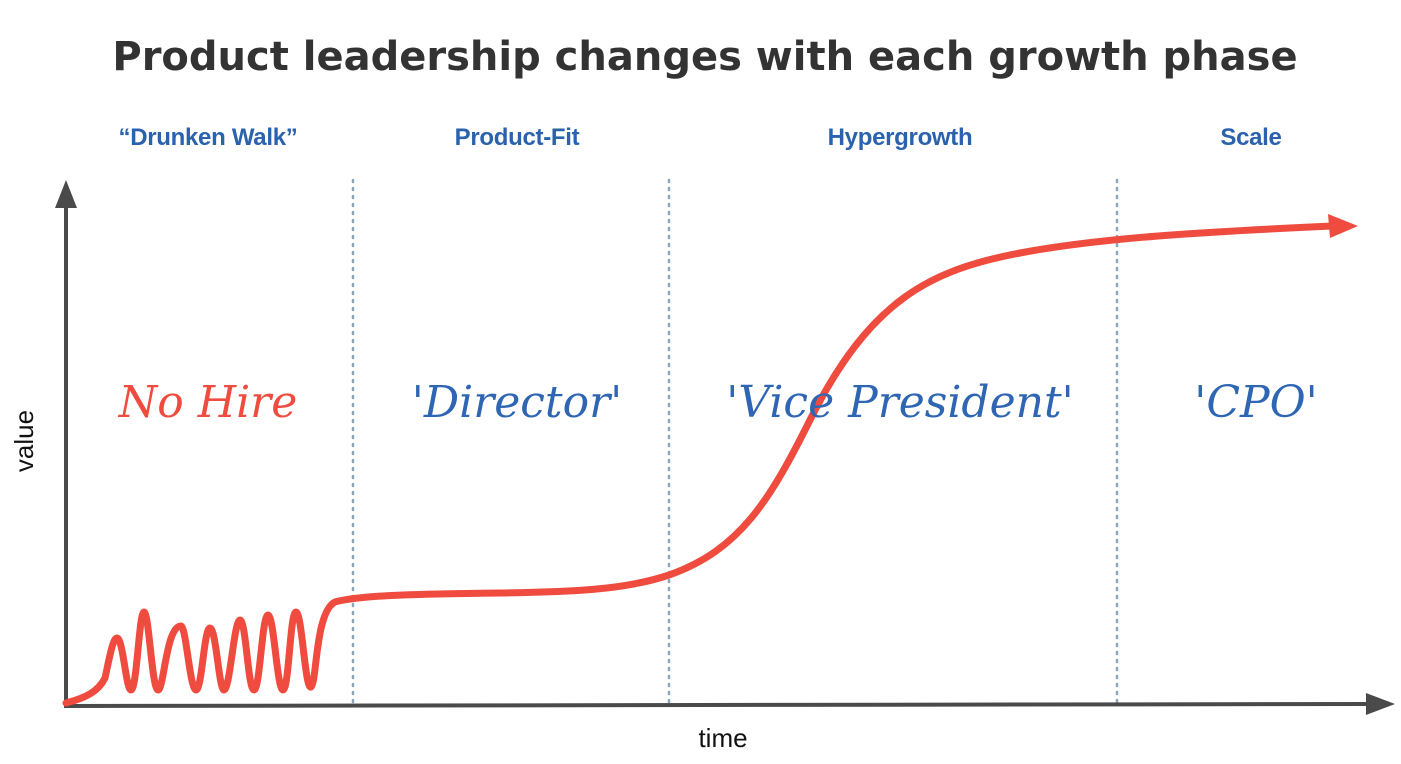 Image resolution: width=1401 pixels, height=764 pixels. I want to click on x-axis, so click(717, 705).